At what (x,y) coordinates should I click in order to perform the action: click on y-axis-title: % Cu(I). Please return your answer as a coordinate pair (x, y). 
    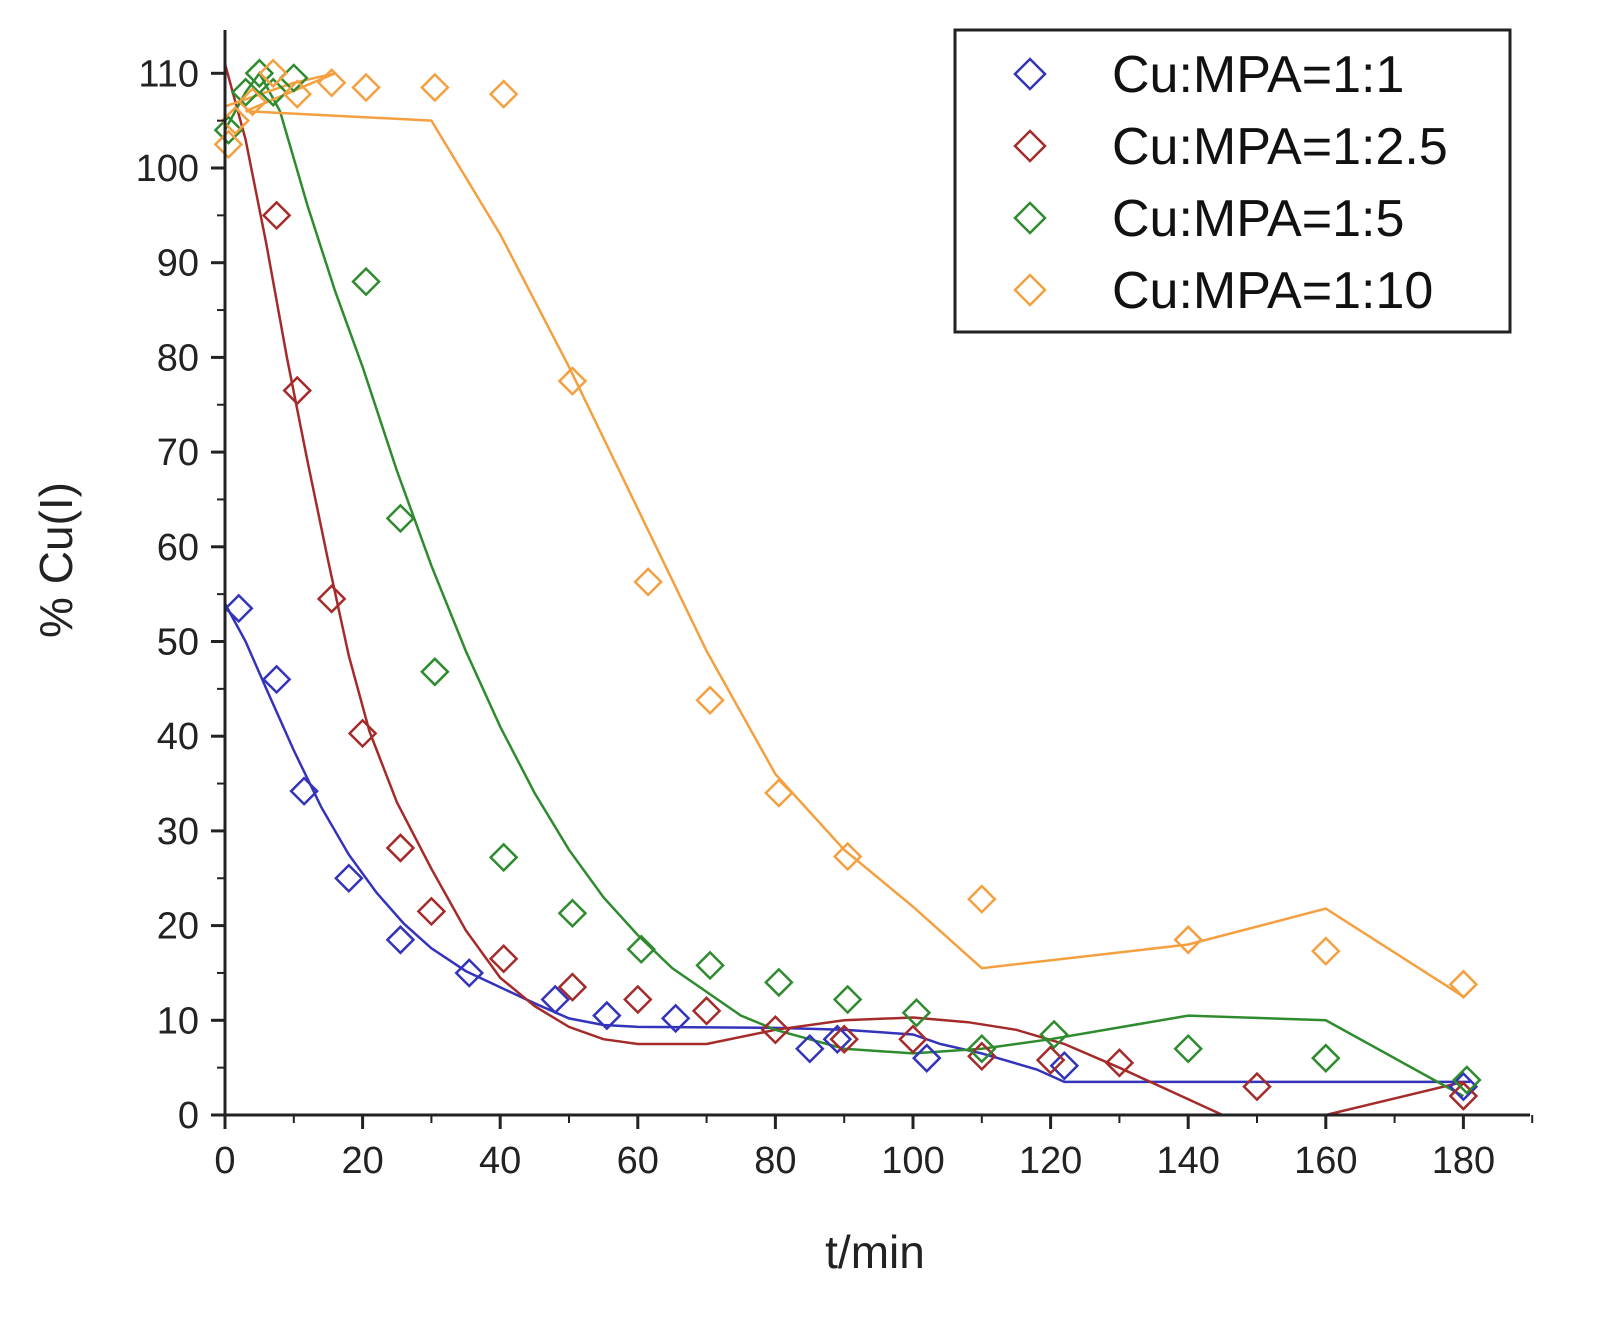
    Looking at the image, I should click on (56, 560).